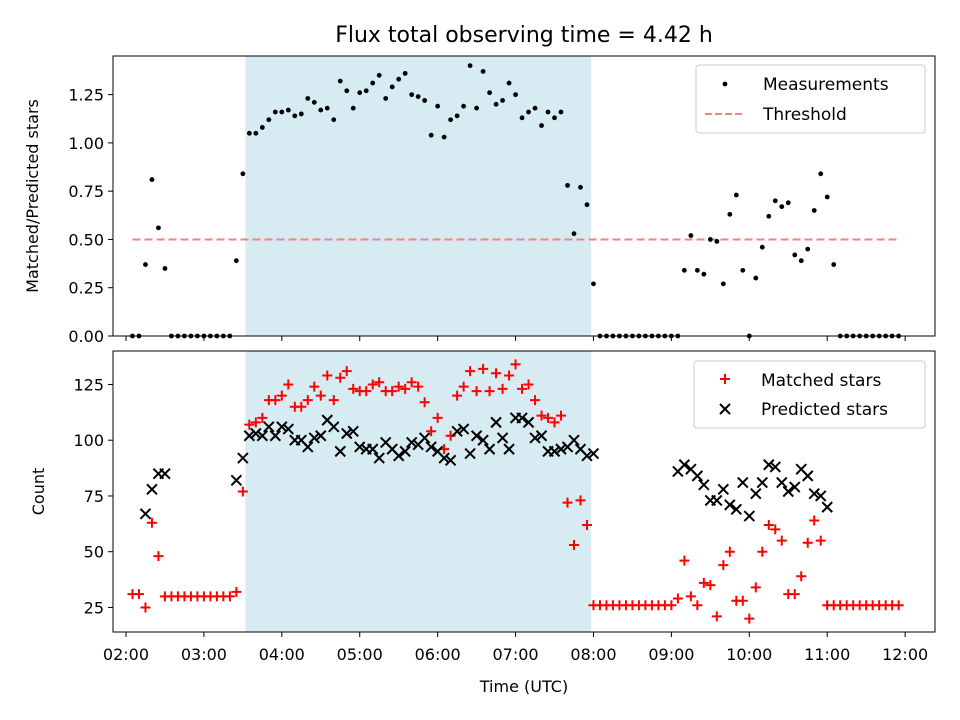 The image size is (960, 720). I want to click on legend-threshold-label: Threshold, so click(804, 115).